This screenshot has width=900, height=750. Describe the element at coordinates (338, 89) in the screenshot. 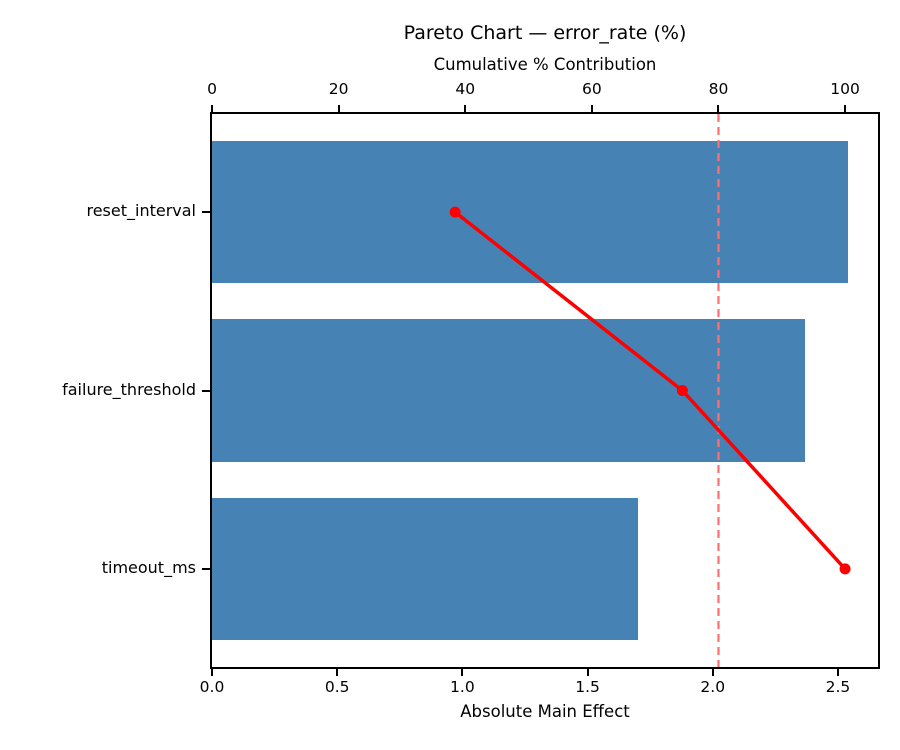

I see `top-tick-label: 20` at that location.